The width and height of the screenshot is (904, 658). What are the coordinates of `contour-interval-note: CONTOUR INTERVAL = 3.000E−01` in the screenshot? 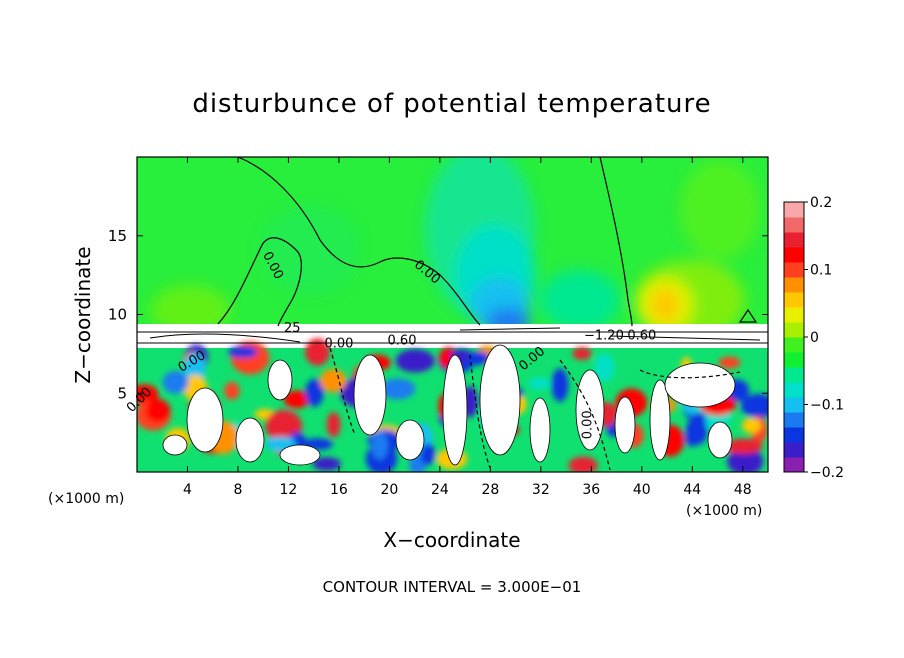 It's located at (452, 587).